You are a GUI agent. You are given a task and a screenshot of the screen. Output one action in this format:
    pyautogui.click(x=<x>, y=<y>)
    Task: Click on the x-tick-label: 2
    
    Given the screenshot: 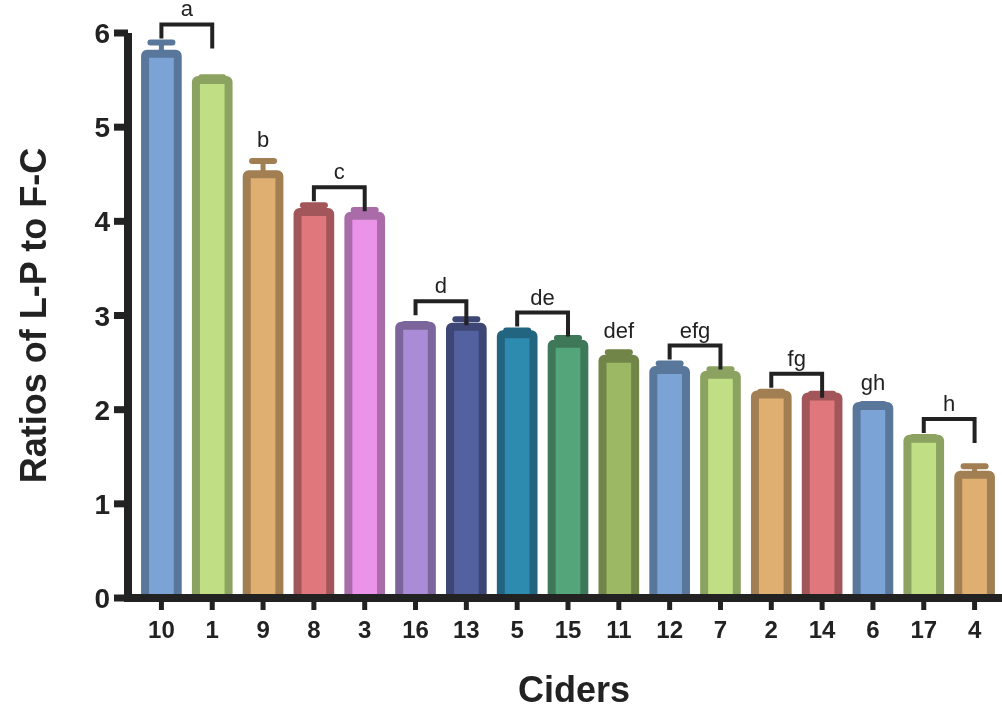 What is the action you would take?
    pyautogui.click(x=771, y=629)
    